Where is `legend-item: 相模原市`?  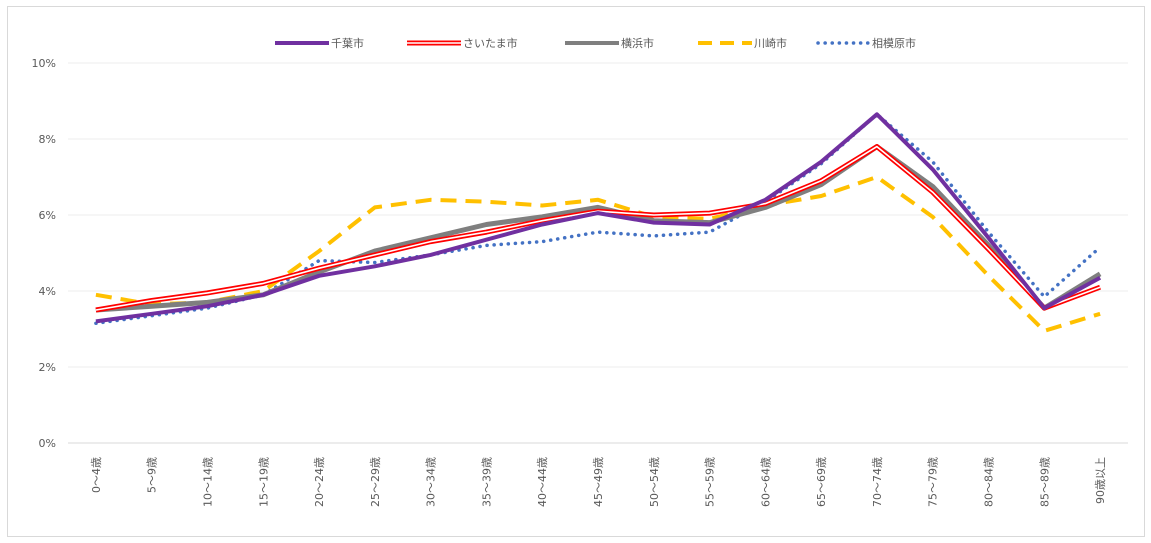 legend-item: 相模原市 is located at coordinates (866, 43).